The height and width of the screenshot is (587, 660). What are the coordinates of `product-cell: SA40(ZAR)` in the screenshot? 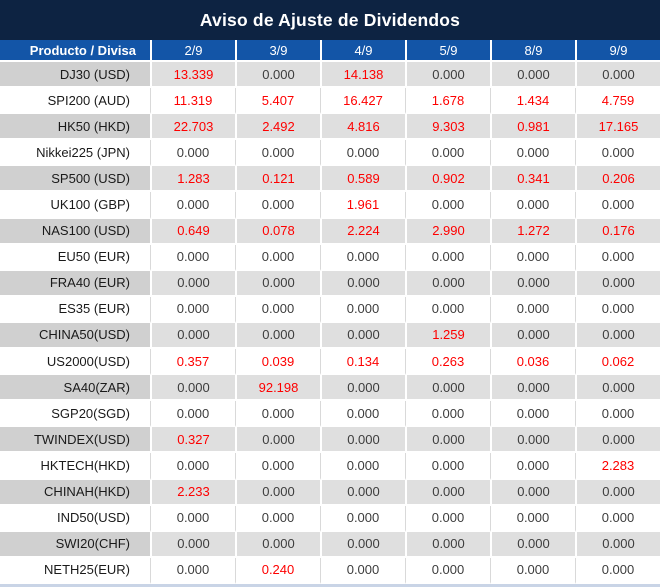 It's located at (75, 388).